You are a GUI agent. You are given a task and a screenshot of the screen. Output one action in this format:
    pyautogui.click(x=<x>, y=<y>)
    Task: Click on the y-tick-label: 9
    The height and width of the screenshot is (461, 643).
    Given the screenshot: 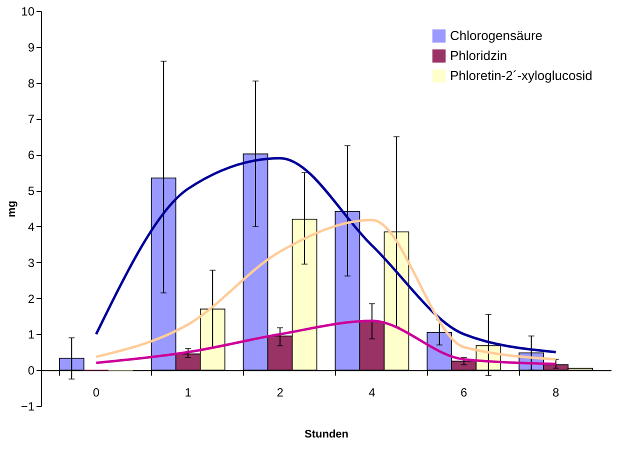 What is the action you would take?
    pyautogui.click(x=31, y=47)
    